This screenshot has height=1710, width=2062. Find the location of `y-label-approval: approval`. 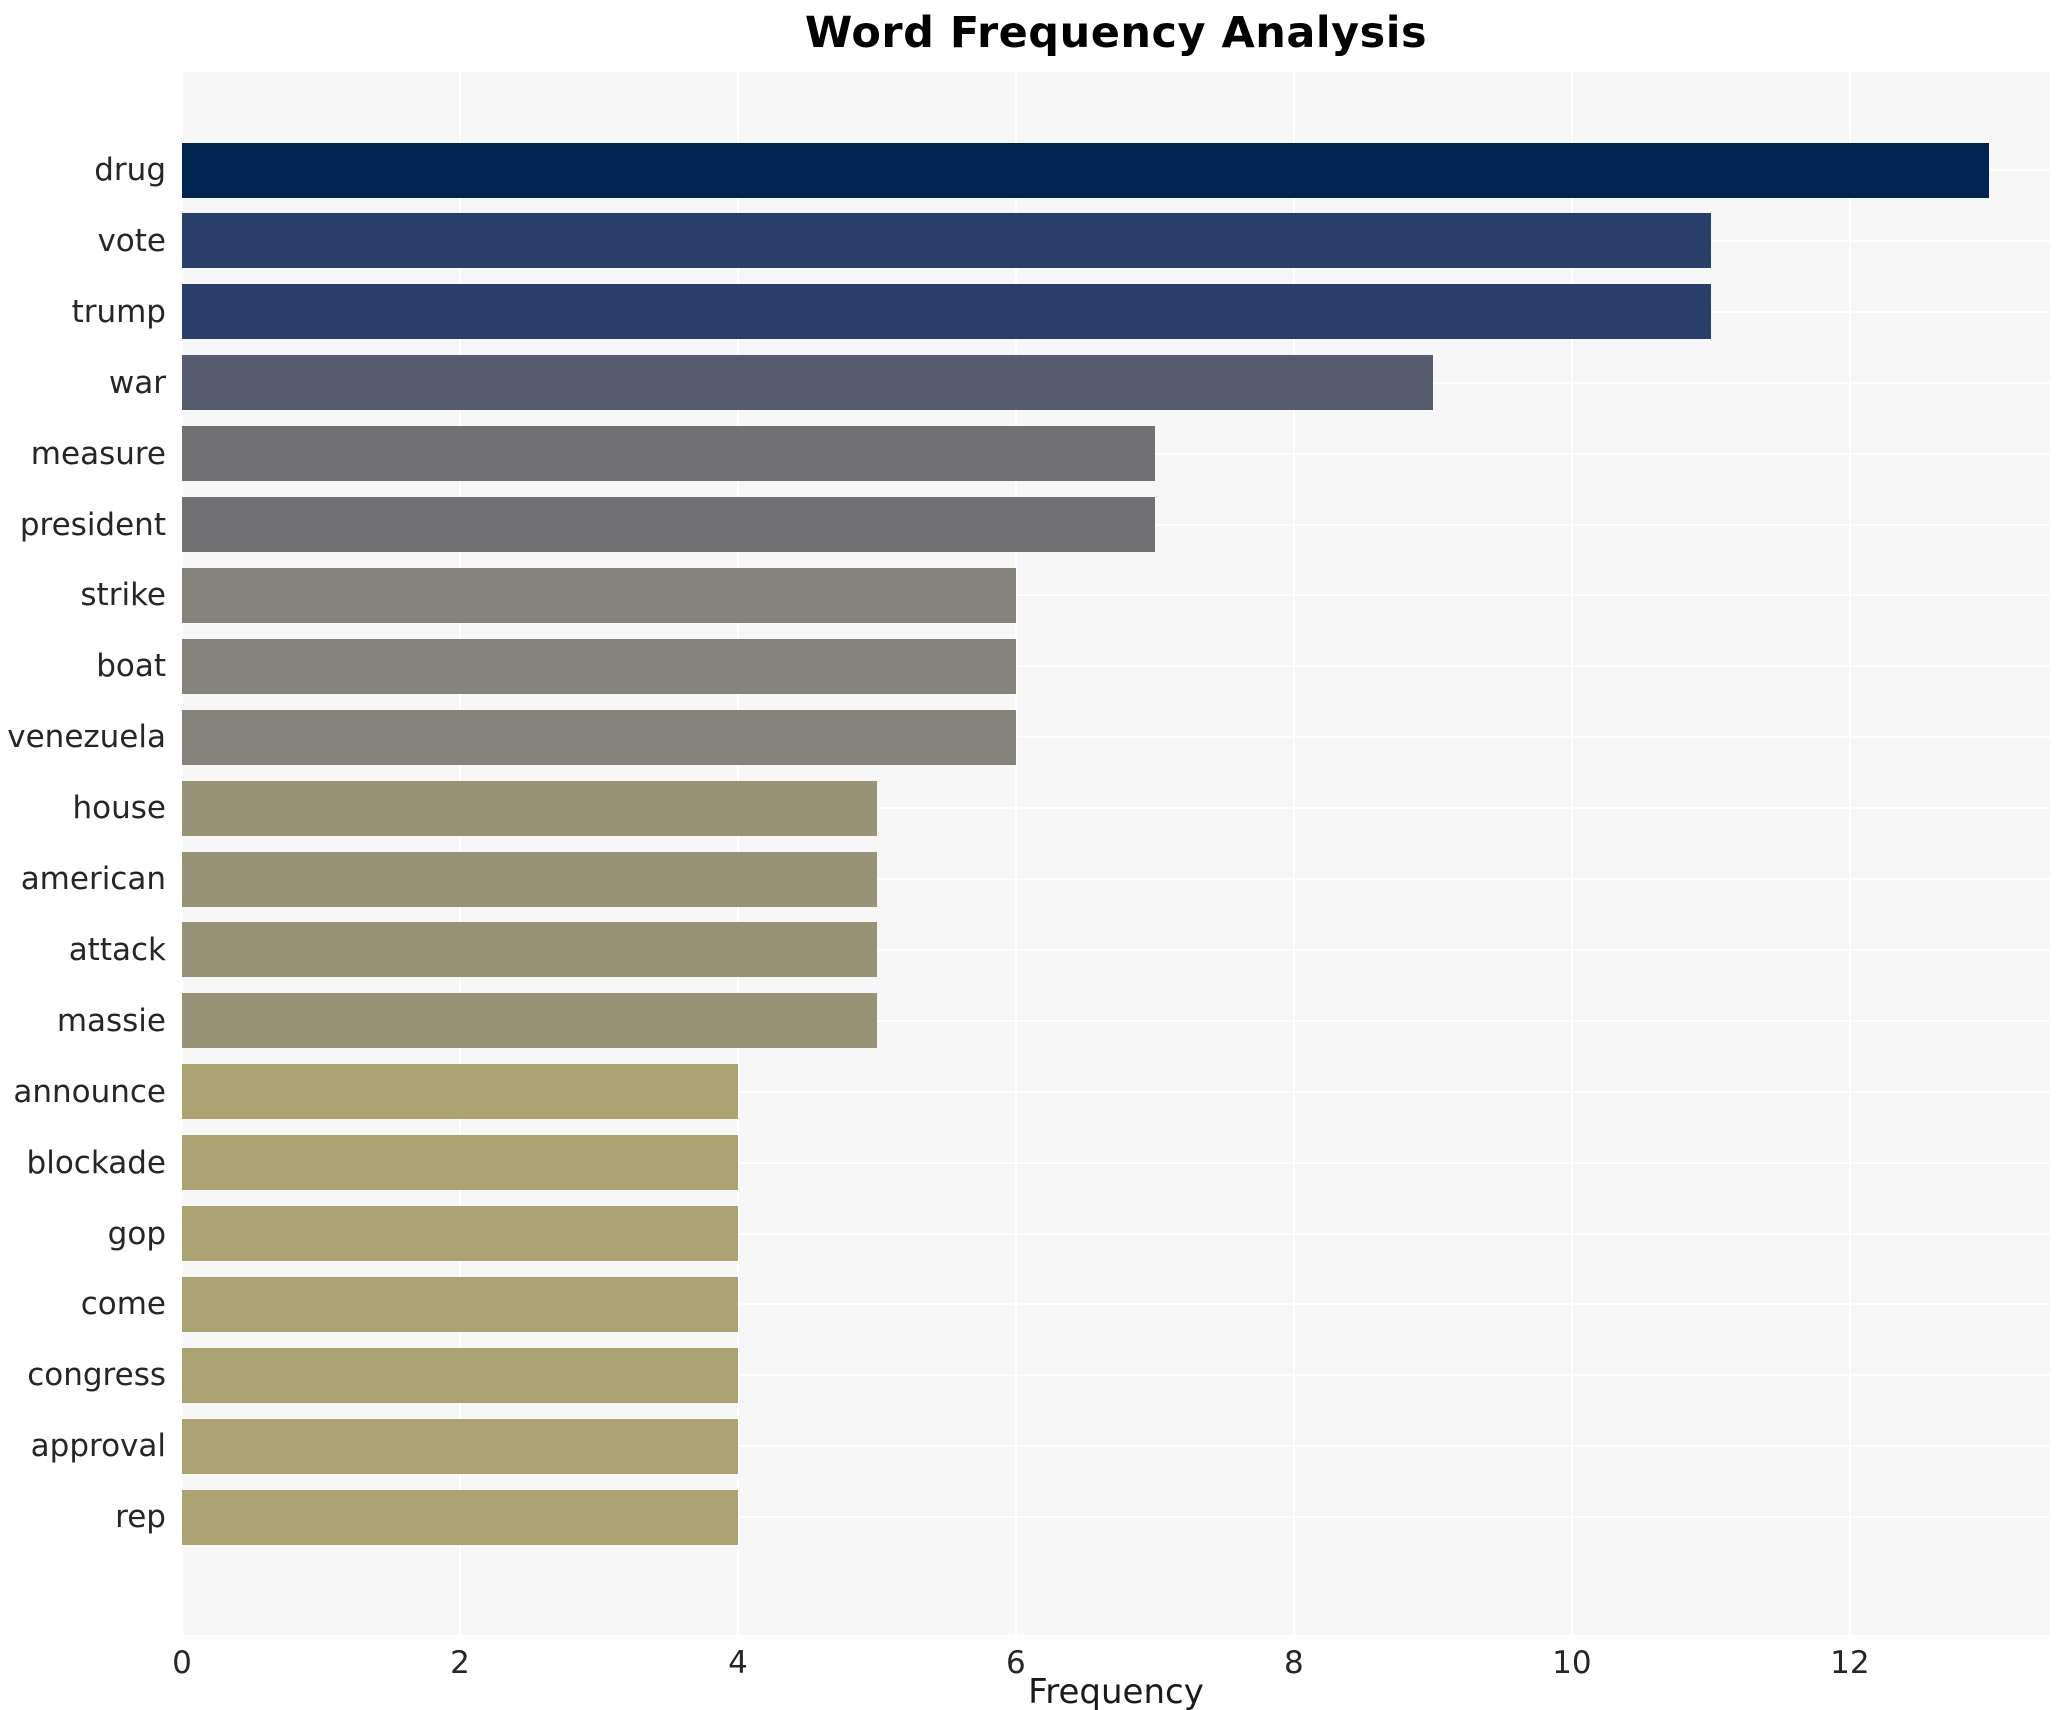

y-label-approval: approval is located at coordinates (98, 1446).